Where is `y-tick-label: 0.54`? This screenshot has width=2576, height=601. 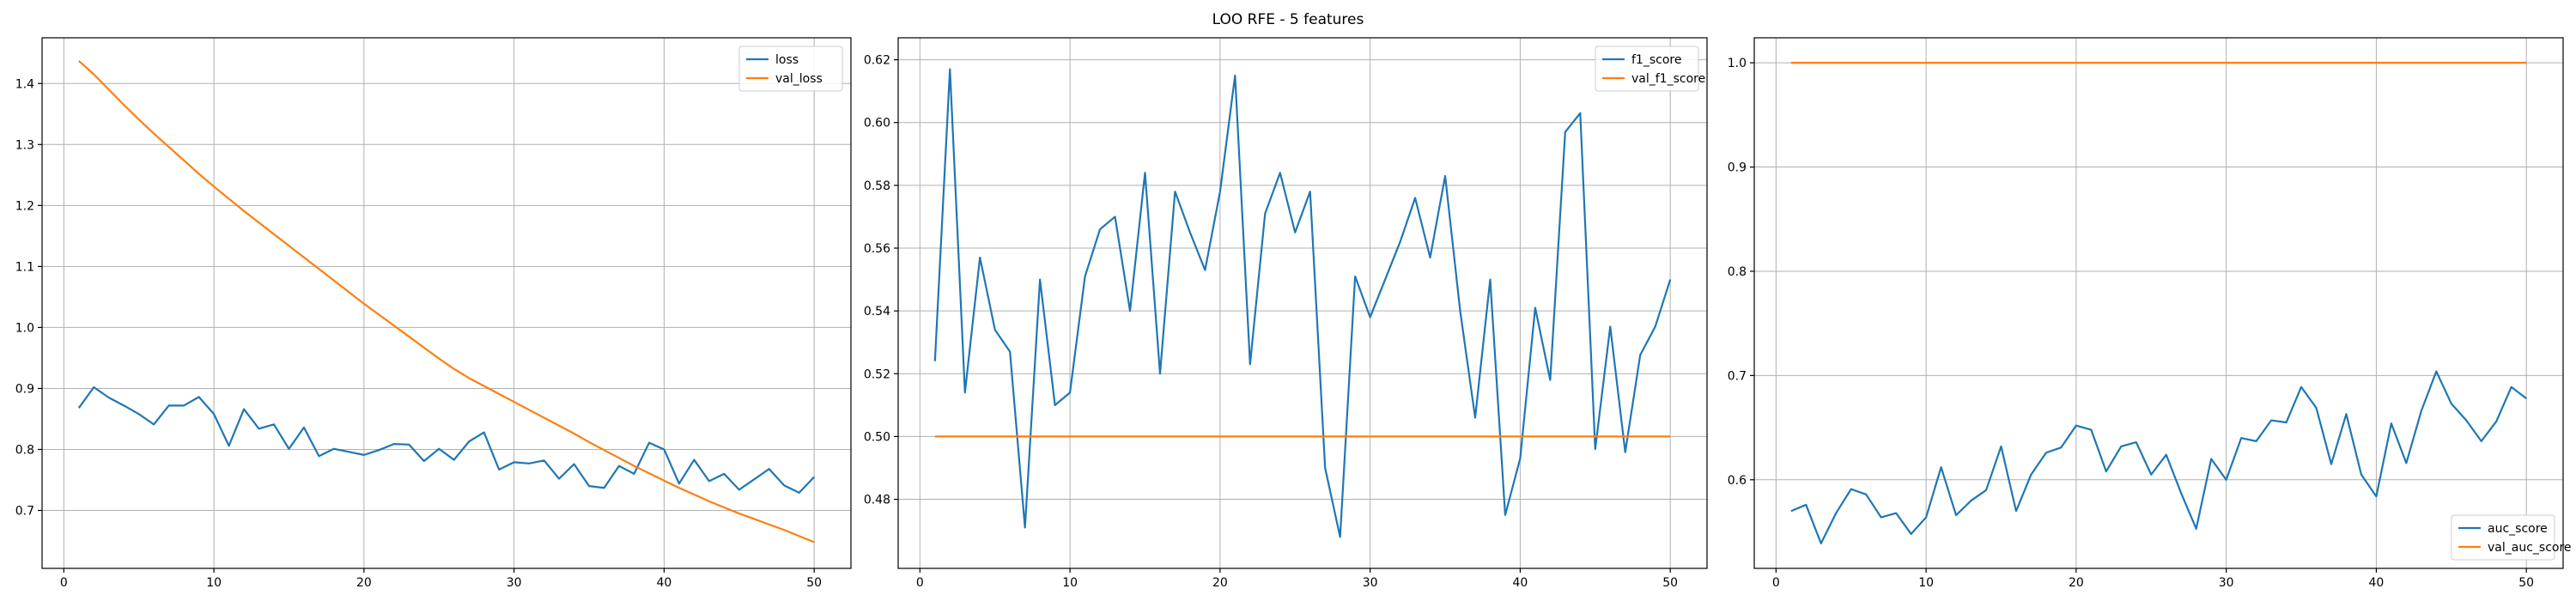 y-tick-label: 0.54 is located at coordinates (877, 312).